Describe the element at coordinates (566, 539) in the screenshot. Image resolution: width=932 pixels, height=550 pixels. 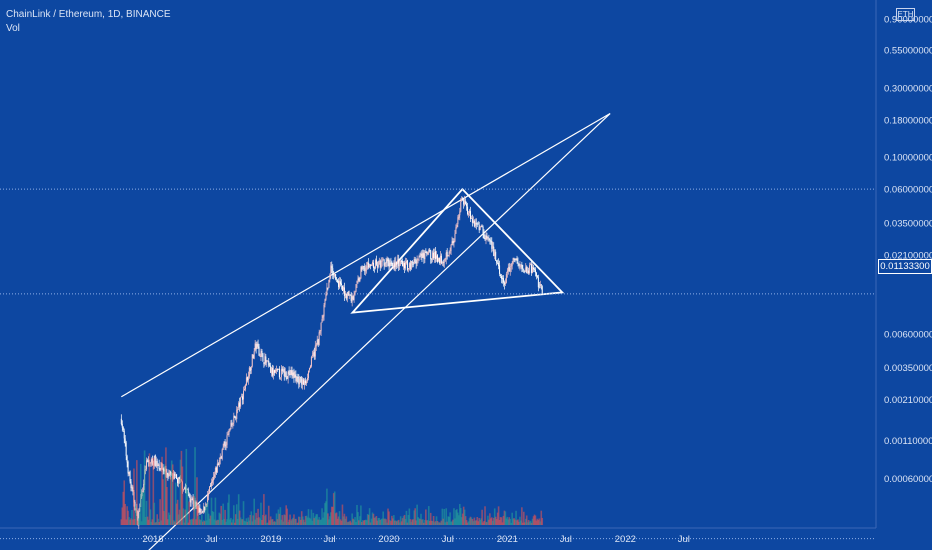
I see `time-axis-tick-label: Jul` at that location.